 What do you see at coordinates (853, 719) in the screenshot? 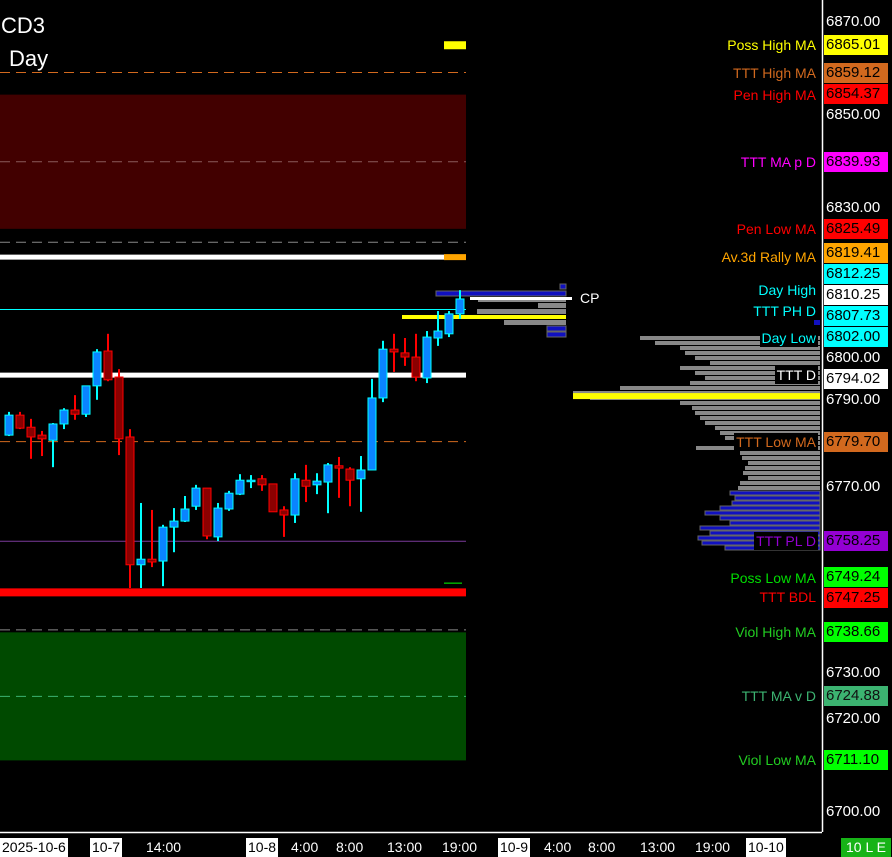
I see `price-tick: 6720.00` at bounding box center [853, 719].